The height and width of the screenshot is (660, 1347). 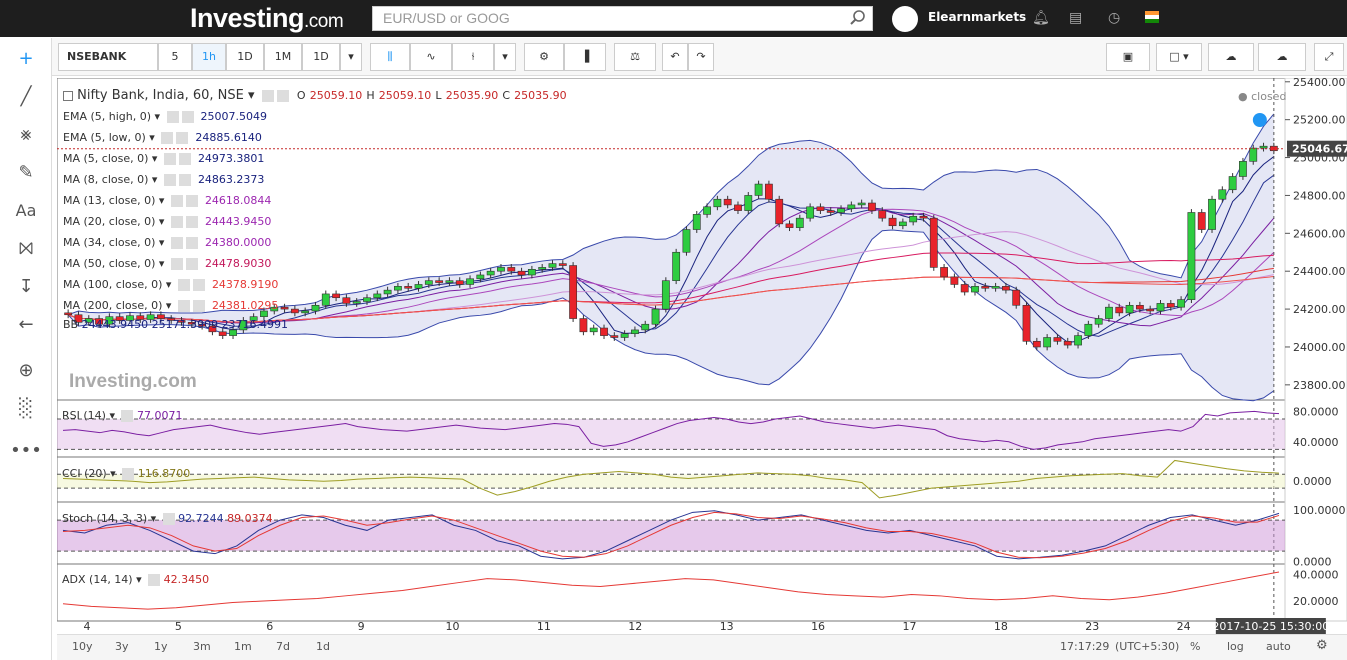 What do you see at coordinates (186, 579) in the screenshot?
I see `adx-value: 42.3450` at bounding box center [186, 579].